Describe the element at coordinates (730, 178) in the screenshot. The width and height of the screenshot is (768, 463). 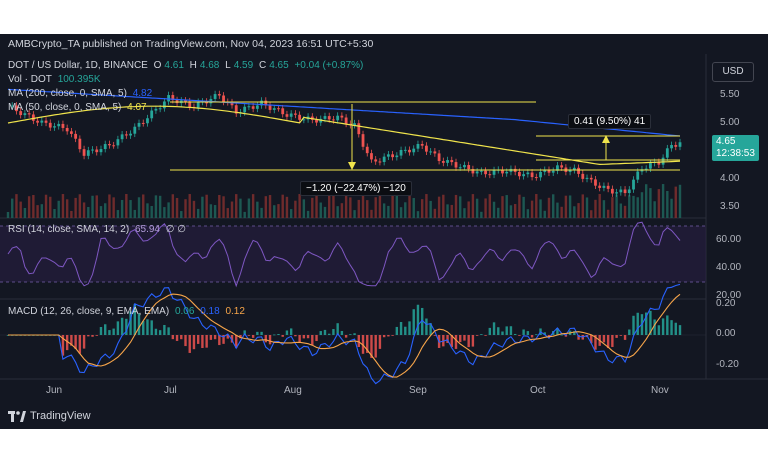
I see `price-tick: 4.00` at that location.